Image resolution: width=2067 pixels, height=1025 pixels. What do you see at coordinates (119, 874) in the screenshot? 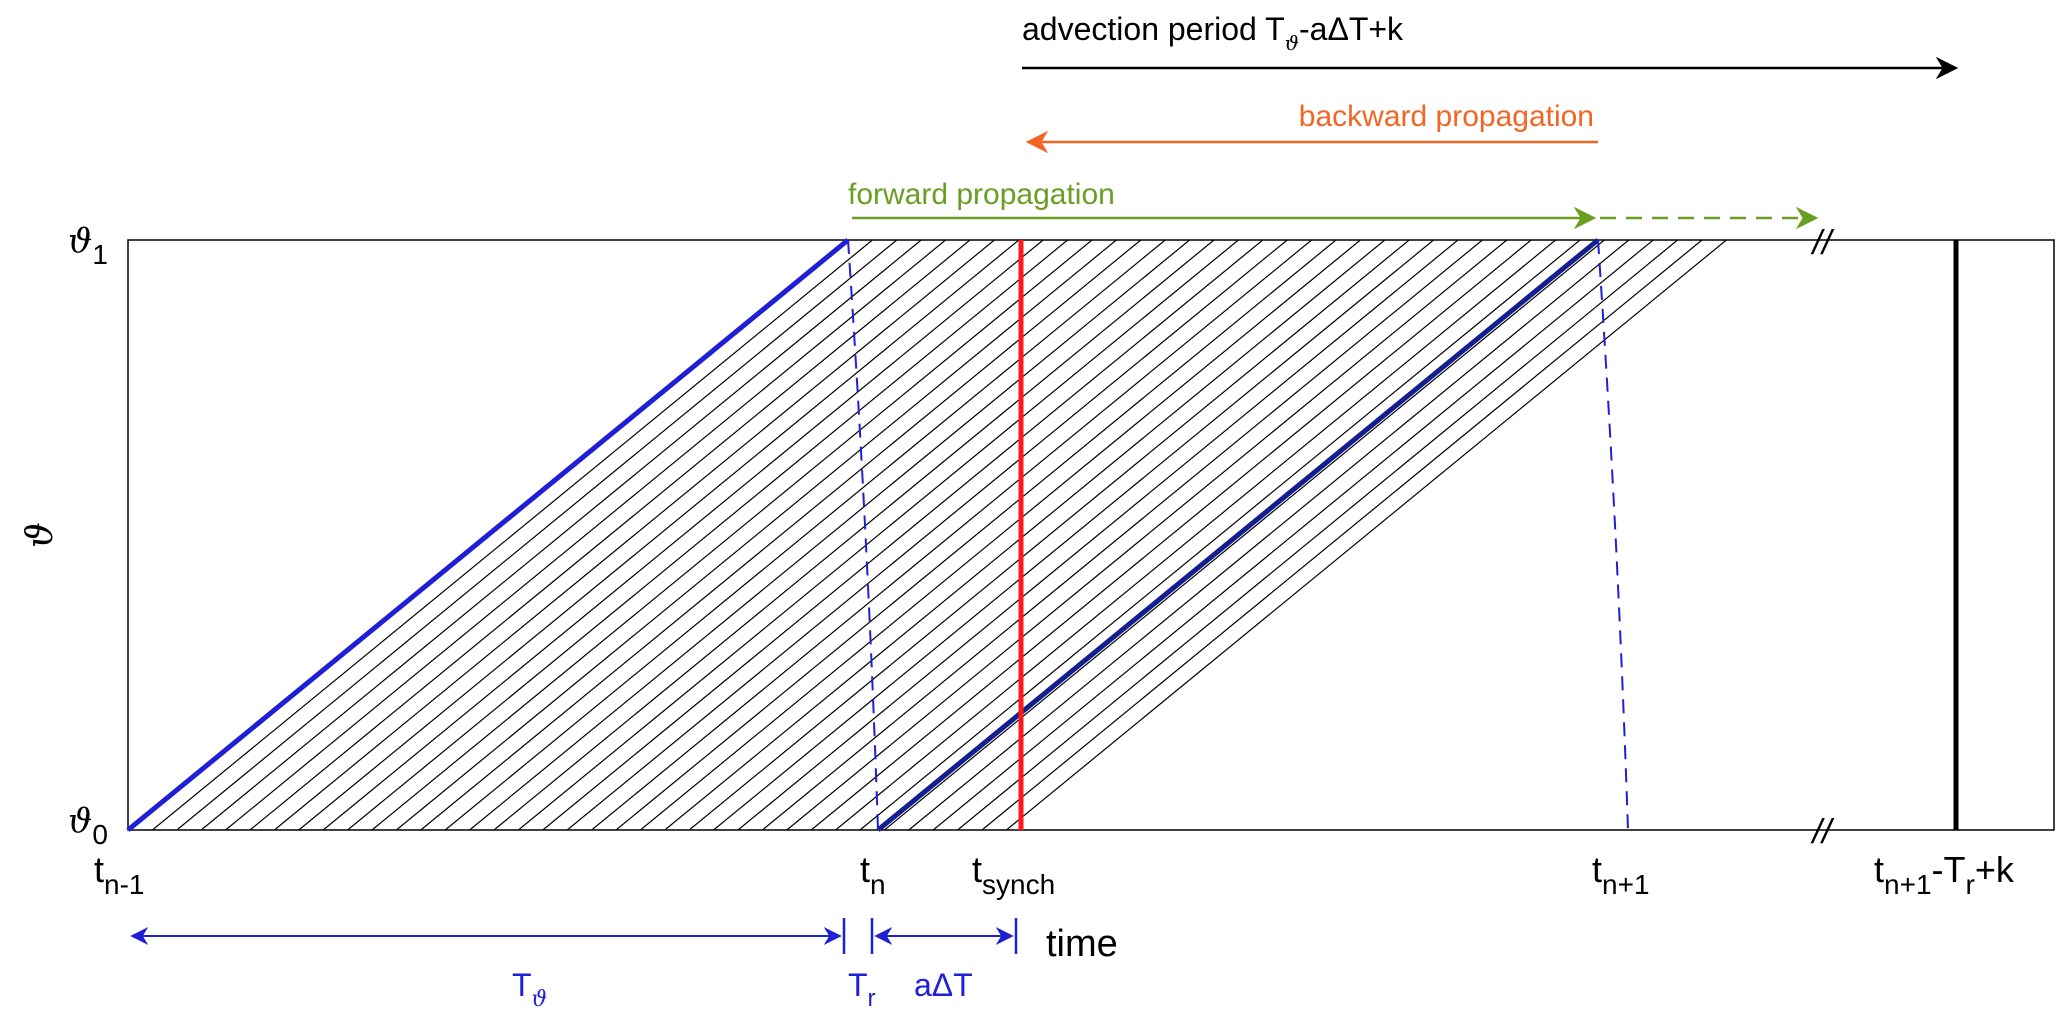
I see `x-tick-t-n-minus-1: tn-1` at bounding box center [119, 874].